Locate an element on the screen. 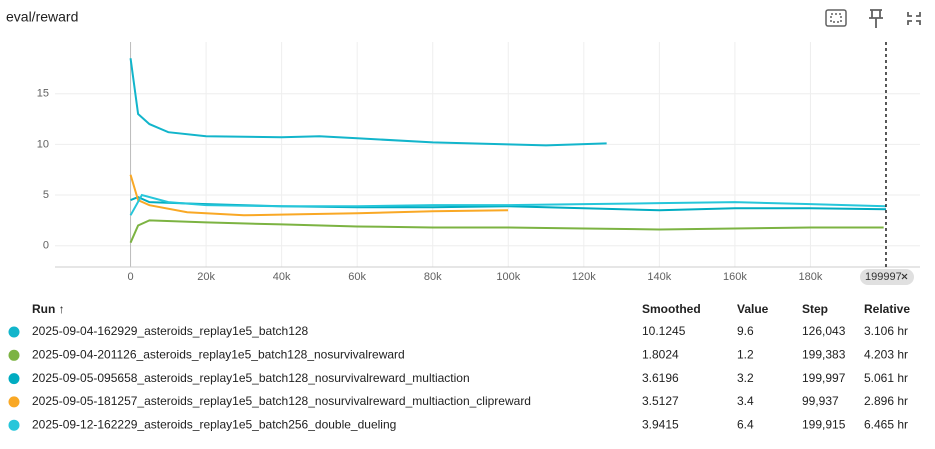 The image size is (935, 449). column-header: Value is located at coordinates (753, 309).